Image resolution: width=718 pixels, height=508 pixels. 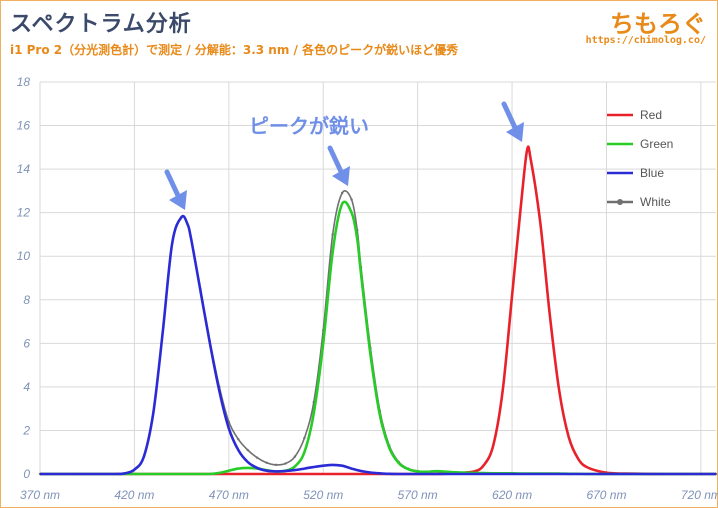 I want to click on x-tick-label: 470 nm, so click(x=229, y=495).